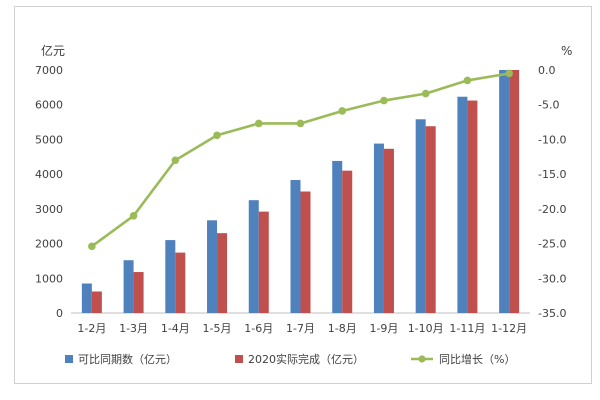 This screenshot has width=600, height=400. I want to click on left-tick-label: 3000, so click(49, 209).